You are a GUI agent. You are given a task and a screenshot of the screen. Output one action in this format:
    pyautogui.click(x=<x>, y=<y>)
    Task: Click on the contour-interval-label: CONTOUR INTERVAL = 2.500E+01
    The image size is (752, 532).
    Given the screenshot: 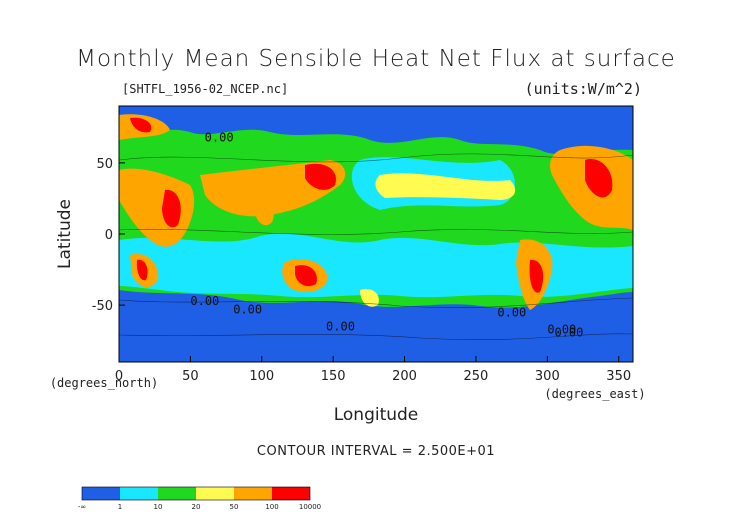 What is the action you would take?
    pyautogui.click(x=376, y=451)
    